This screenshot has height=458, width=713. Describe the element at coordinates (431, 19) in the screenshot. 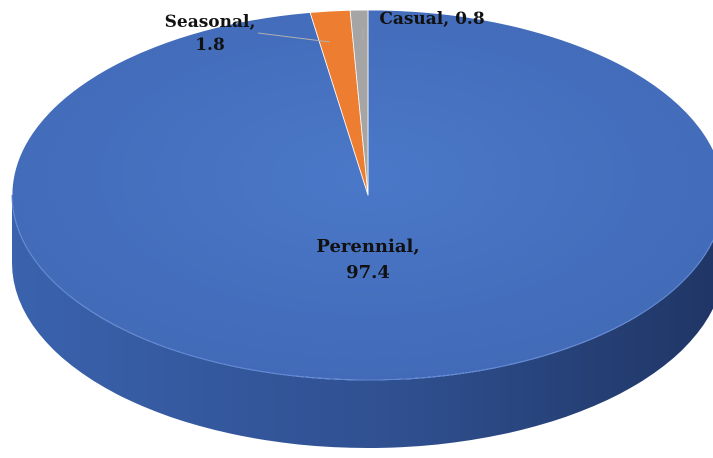

I see `data-label-casual: Casual, 0.8` at that location.